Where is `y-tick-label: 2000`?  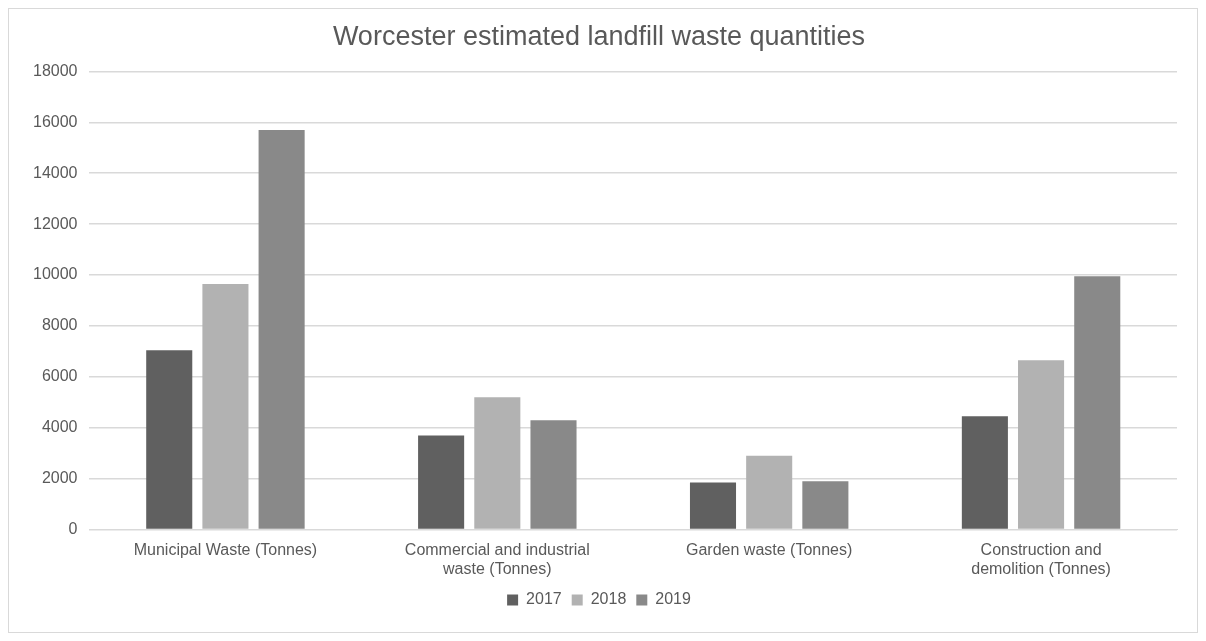 y-tick-label: 2000 is located at coordinates (59, 478).